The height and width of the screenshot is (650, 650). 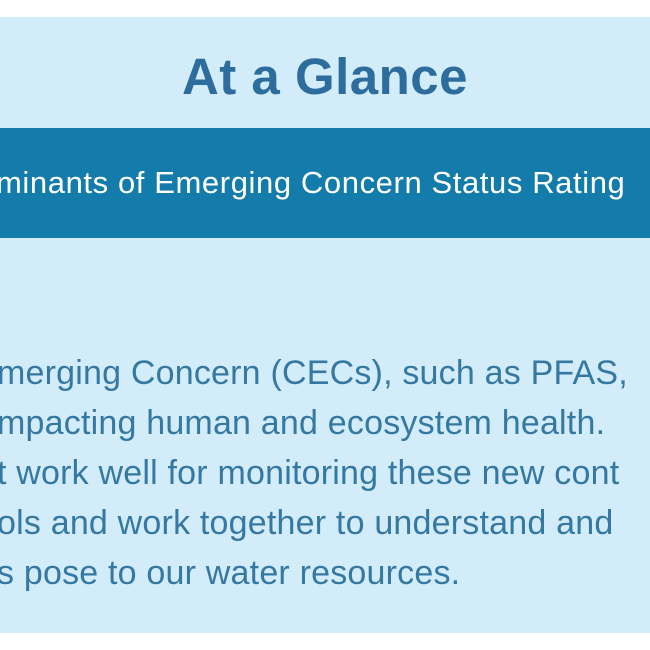 What do you see at coordinates (303, 423) in the screenshot?
I see `paragraph-line-2: mpacting human and ecosystem health.` at bounding box center [303, 423].